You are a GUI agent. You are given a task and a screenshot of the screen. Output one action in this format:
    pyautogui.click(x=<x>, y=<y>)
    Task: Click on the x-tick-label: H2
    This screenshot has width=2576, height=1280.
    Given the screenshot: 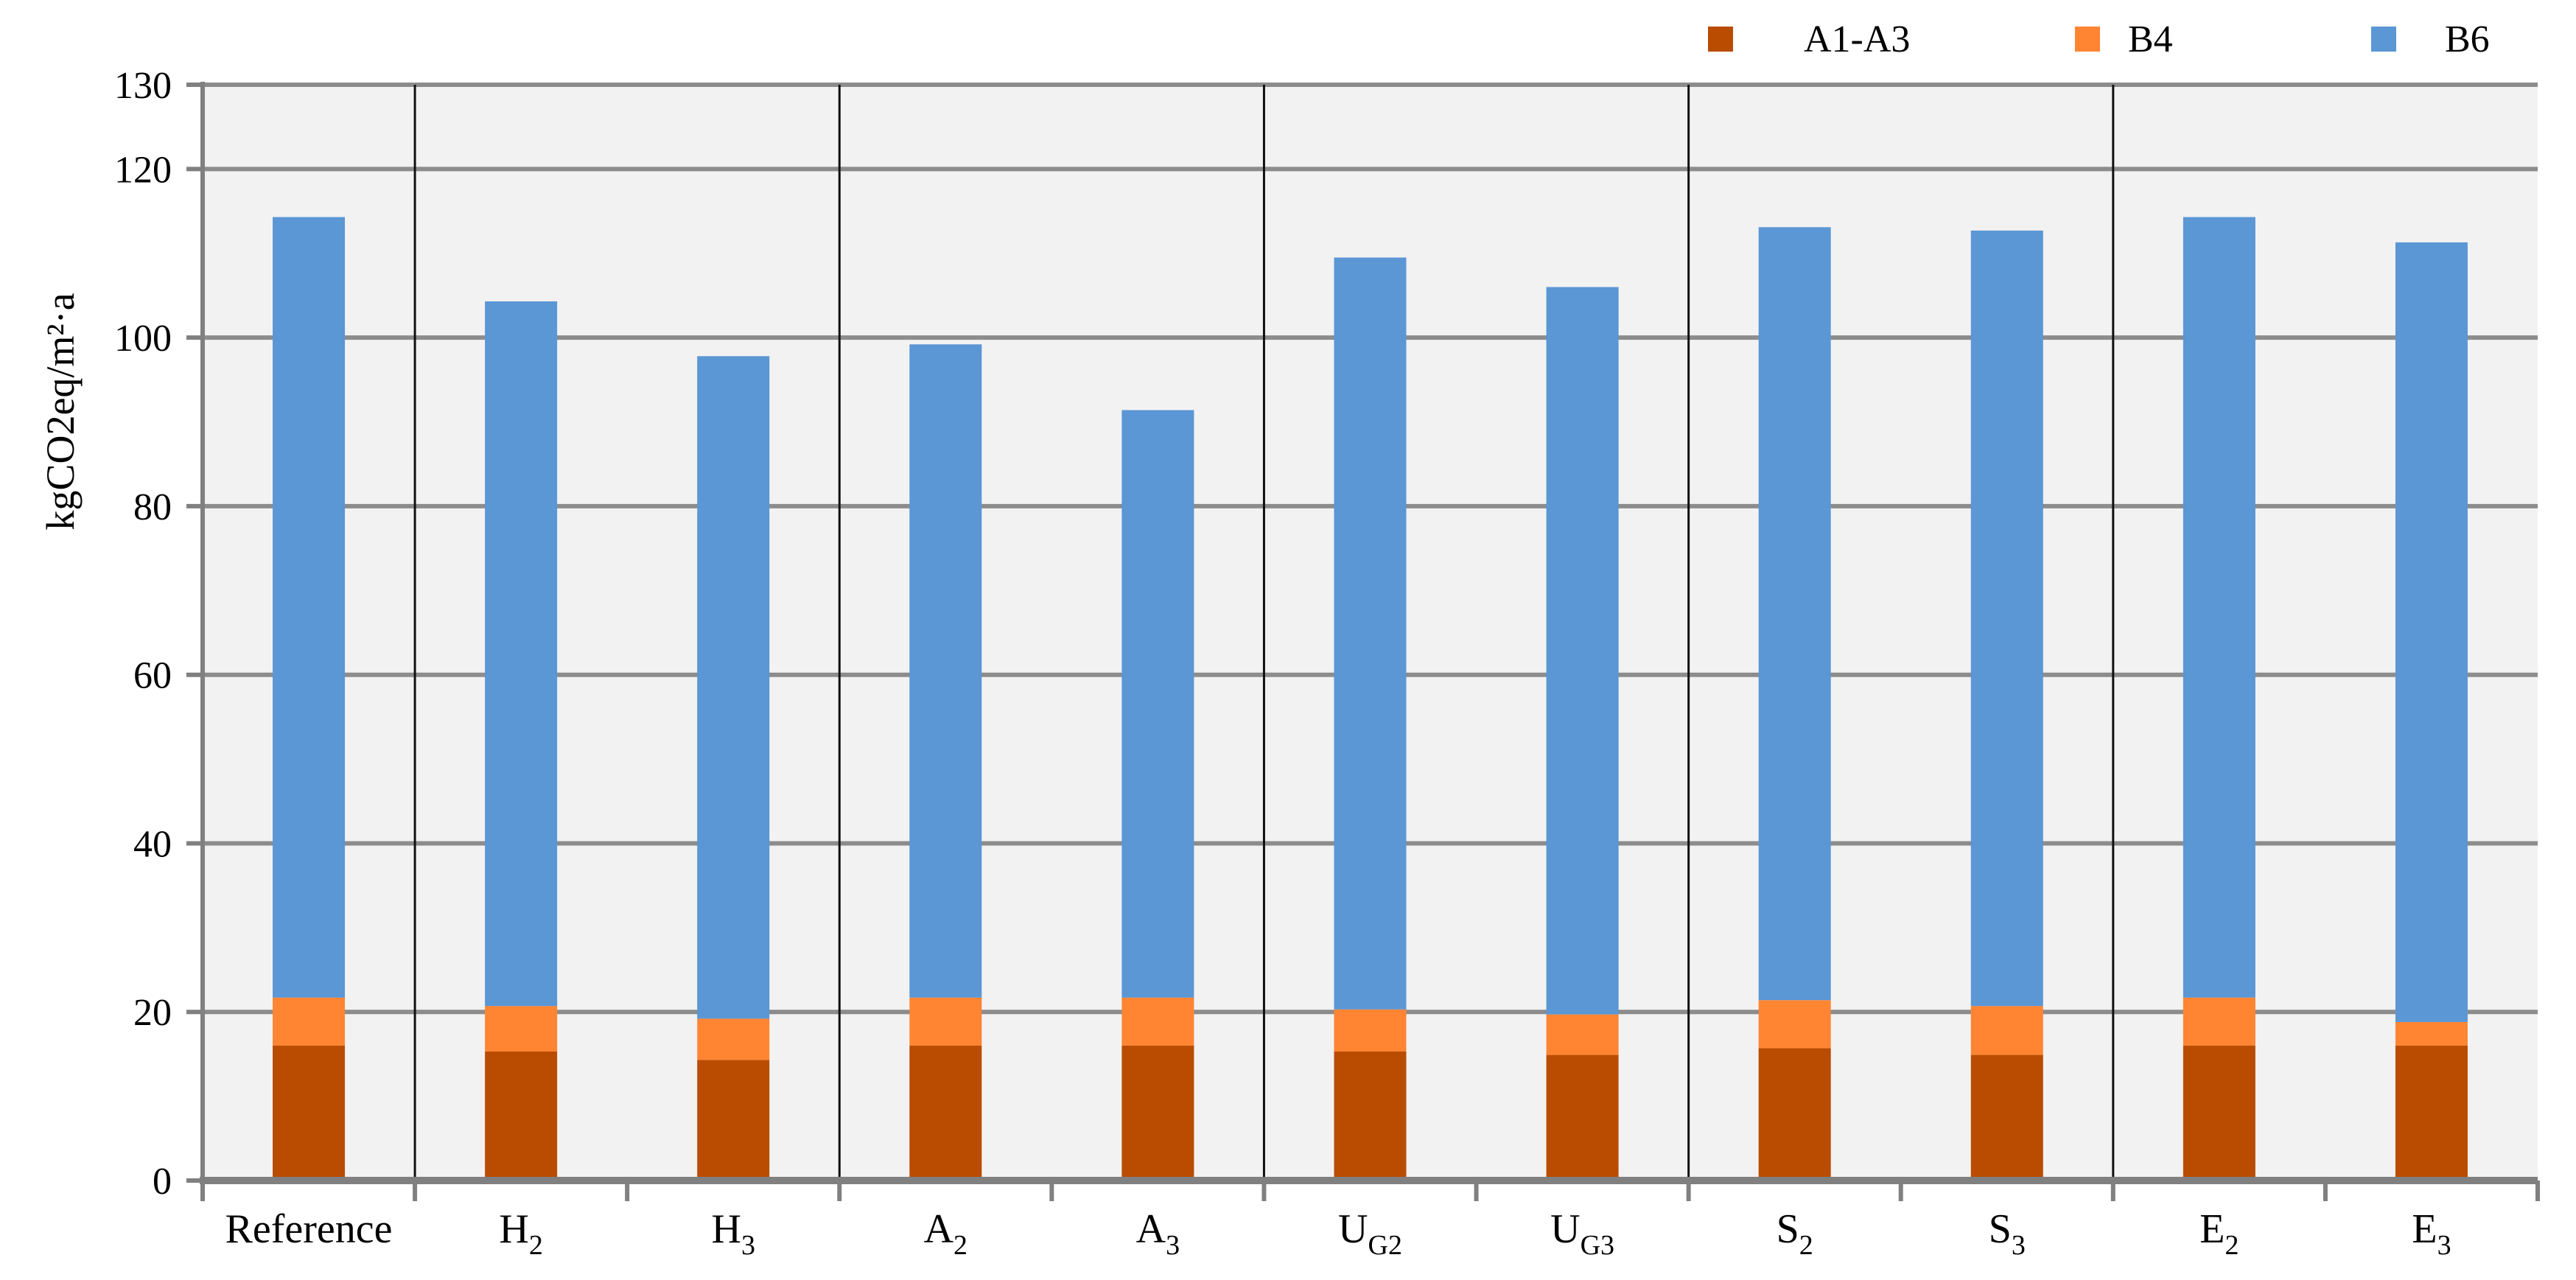 What is the action you would take?
    pyautogui.click(x=520, y=1233)
    